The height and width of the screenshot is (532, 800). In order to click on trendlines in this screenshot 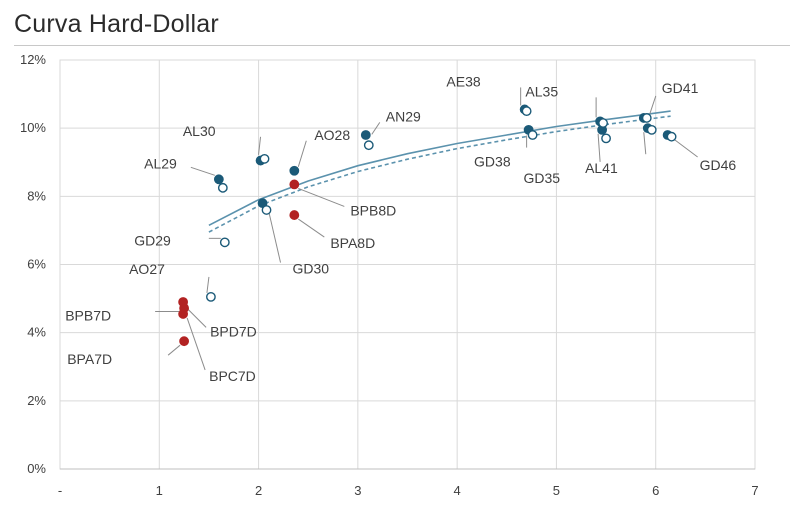, I will do `click(439, 171)`.